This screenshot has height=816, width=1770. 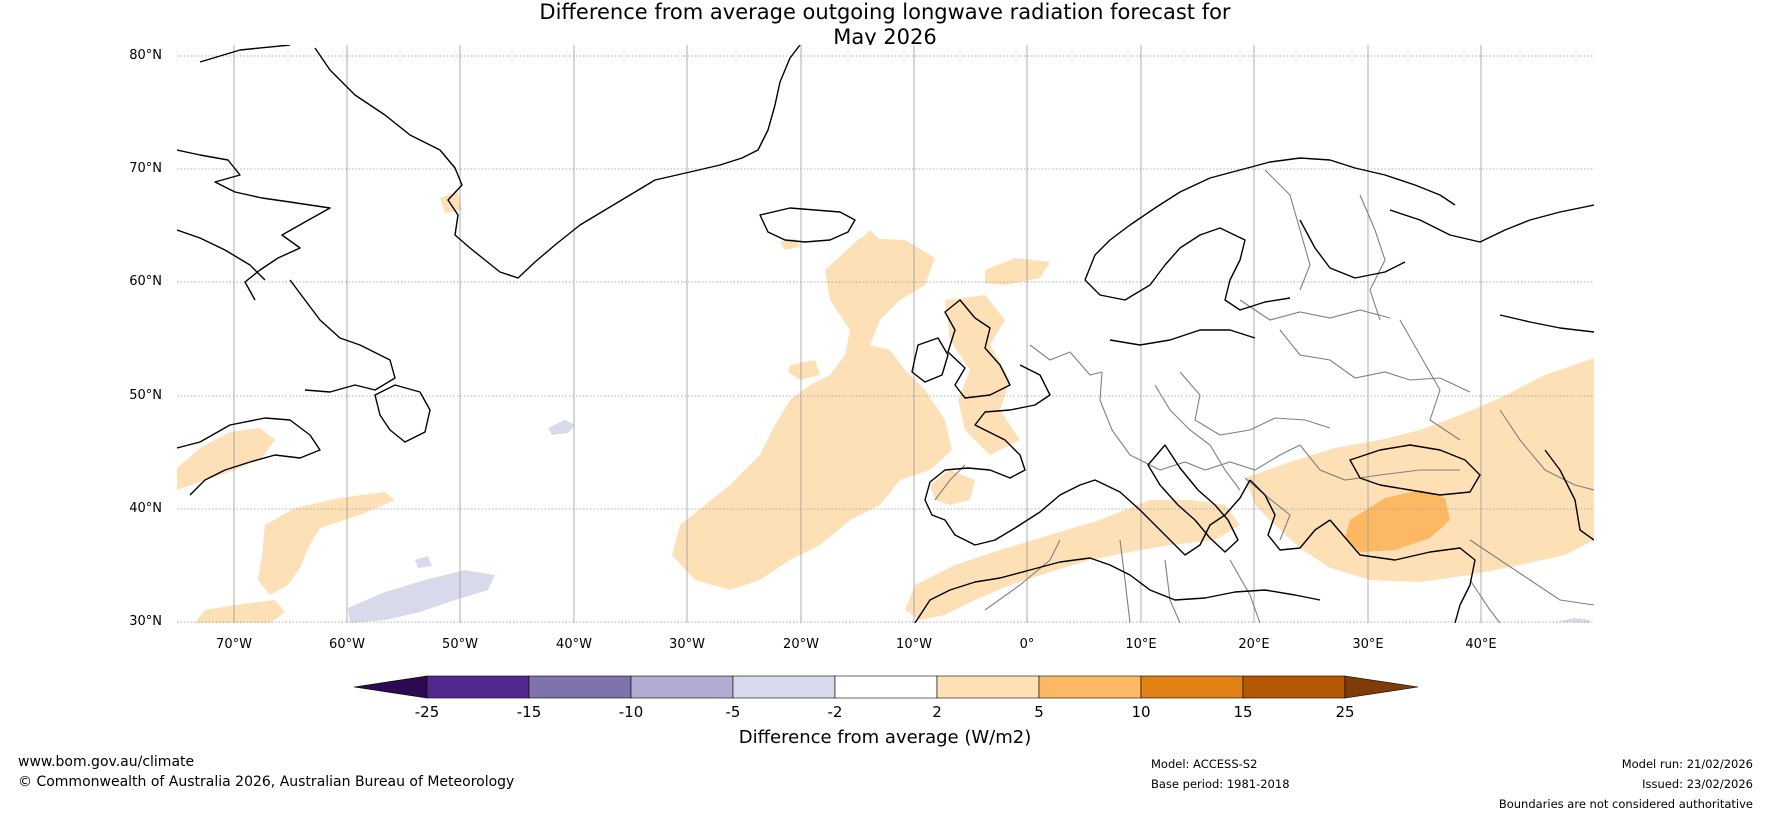 I want to click on coastline-nova-scotia, so click(x=249, y=456).